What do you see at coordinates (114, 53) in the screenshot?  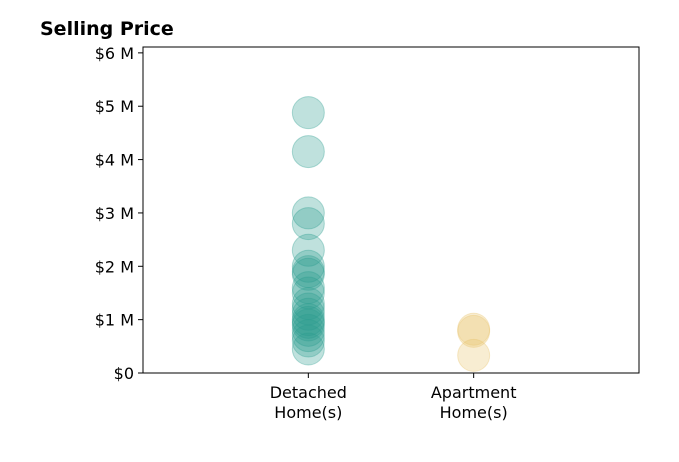 I see `y-tick-label: $6 M` at bounding box center [114, 53].